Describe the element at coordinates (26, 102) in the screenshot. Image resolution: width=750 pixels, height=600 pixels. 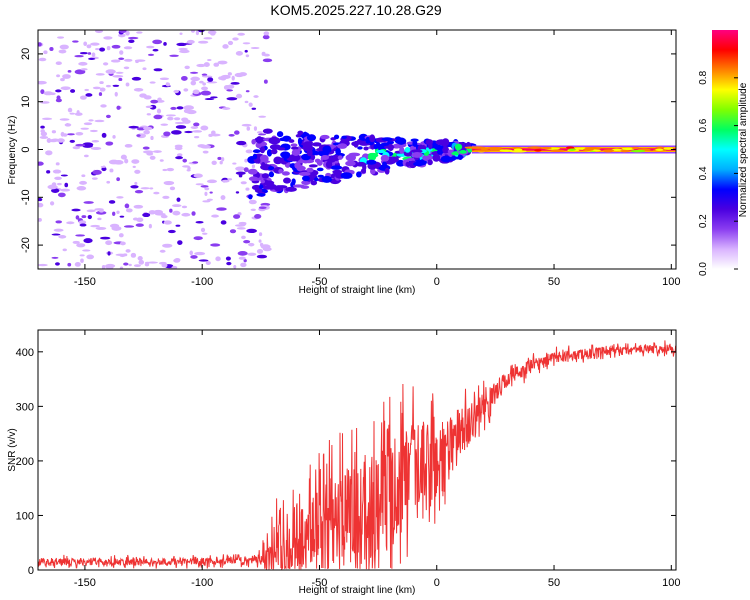
I see `y-tick-label: 10` at that location.